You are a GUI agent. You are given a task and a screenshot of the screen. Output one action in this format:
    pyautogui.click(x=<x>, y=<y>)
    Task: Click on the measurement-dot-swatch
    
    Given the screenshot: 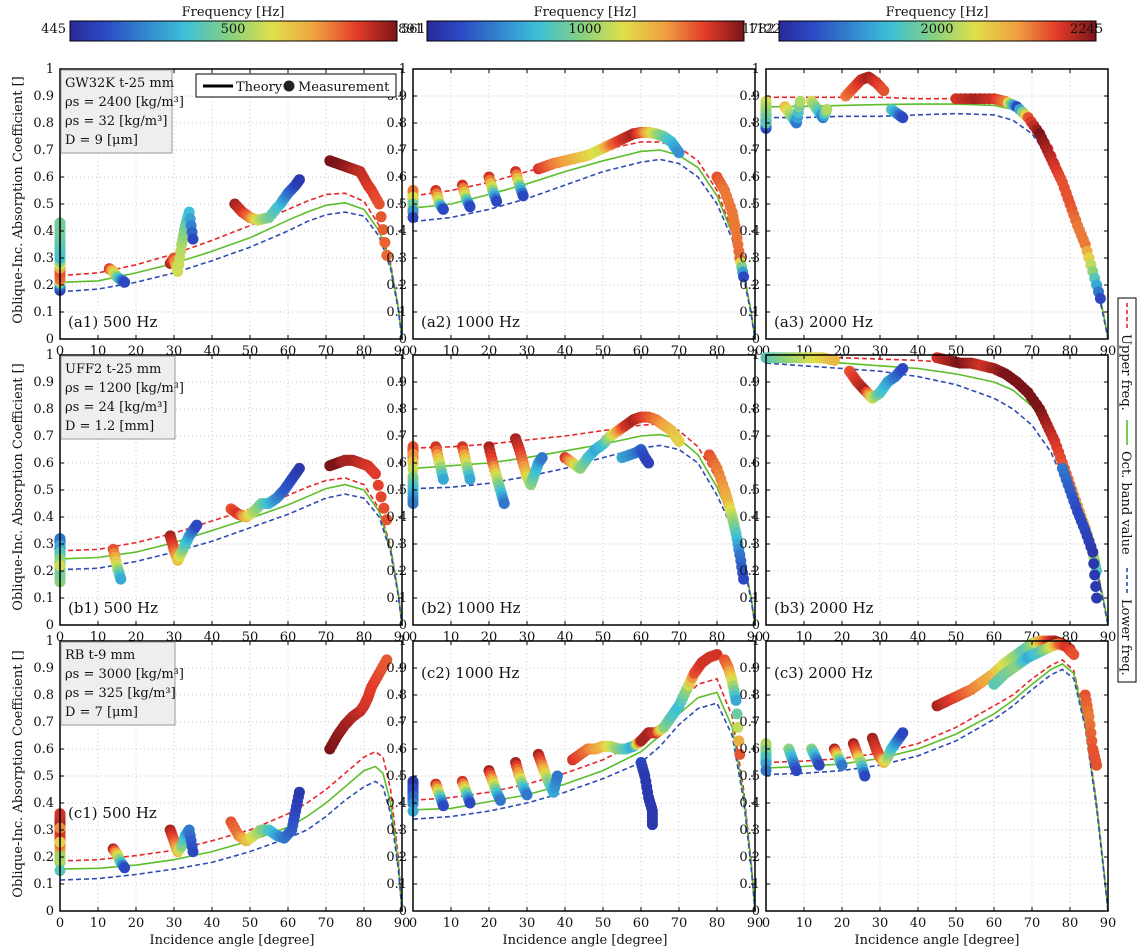 What is the action you would take?
    pyautogui.click(x=289, y=86)
    